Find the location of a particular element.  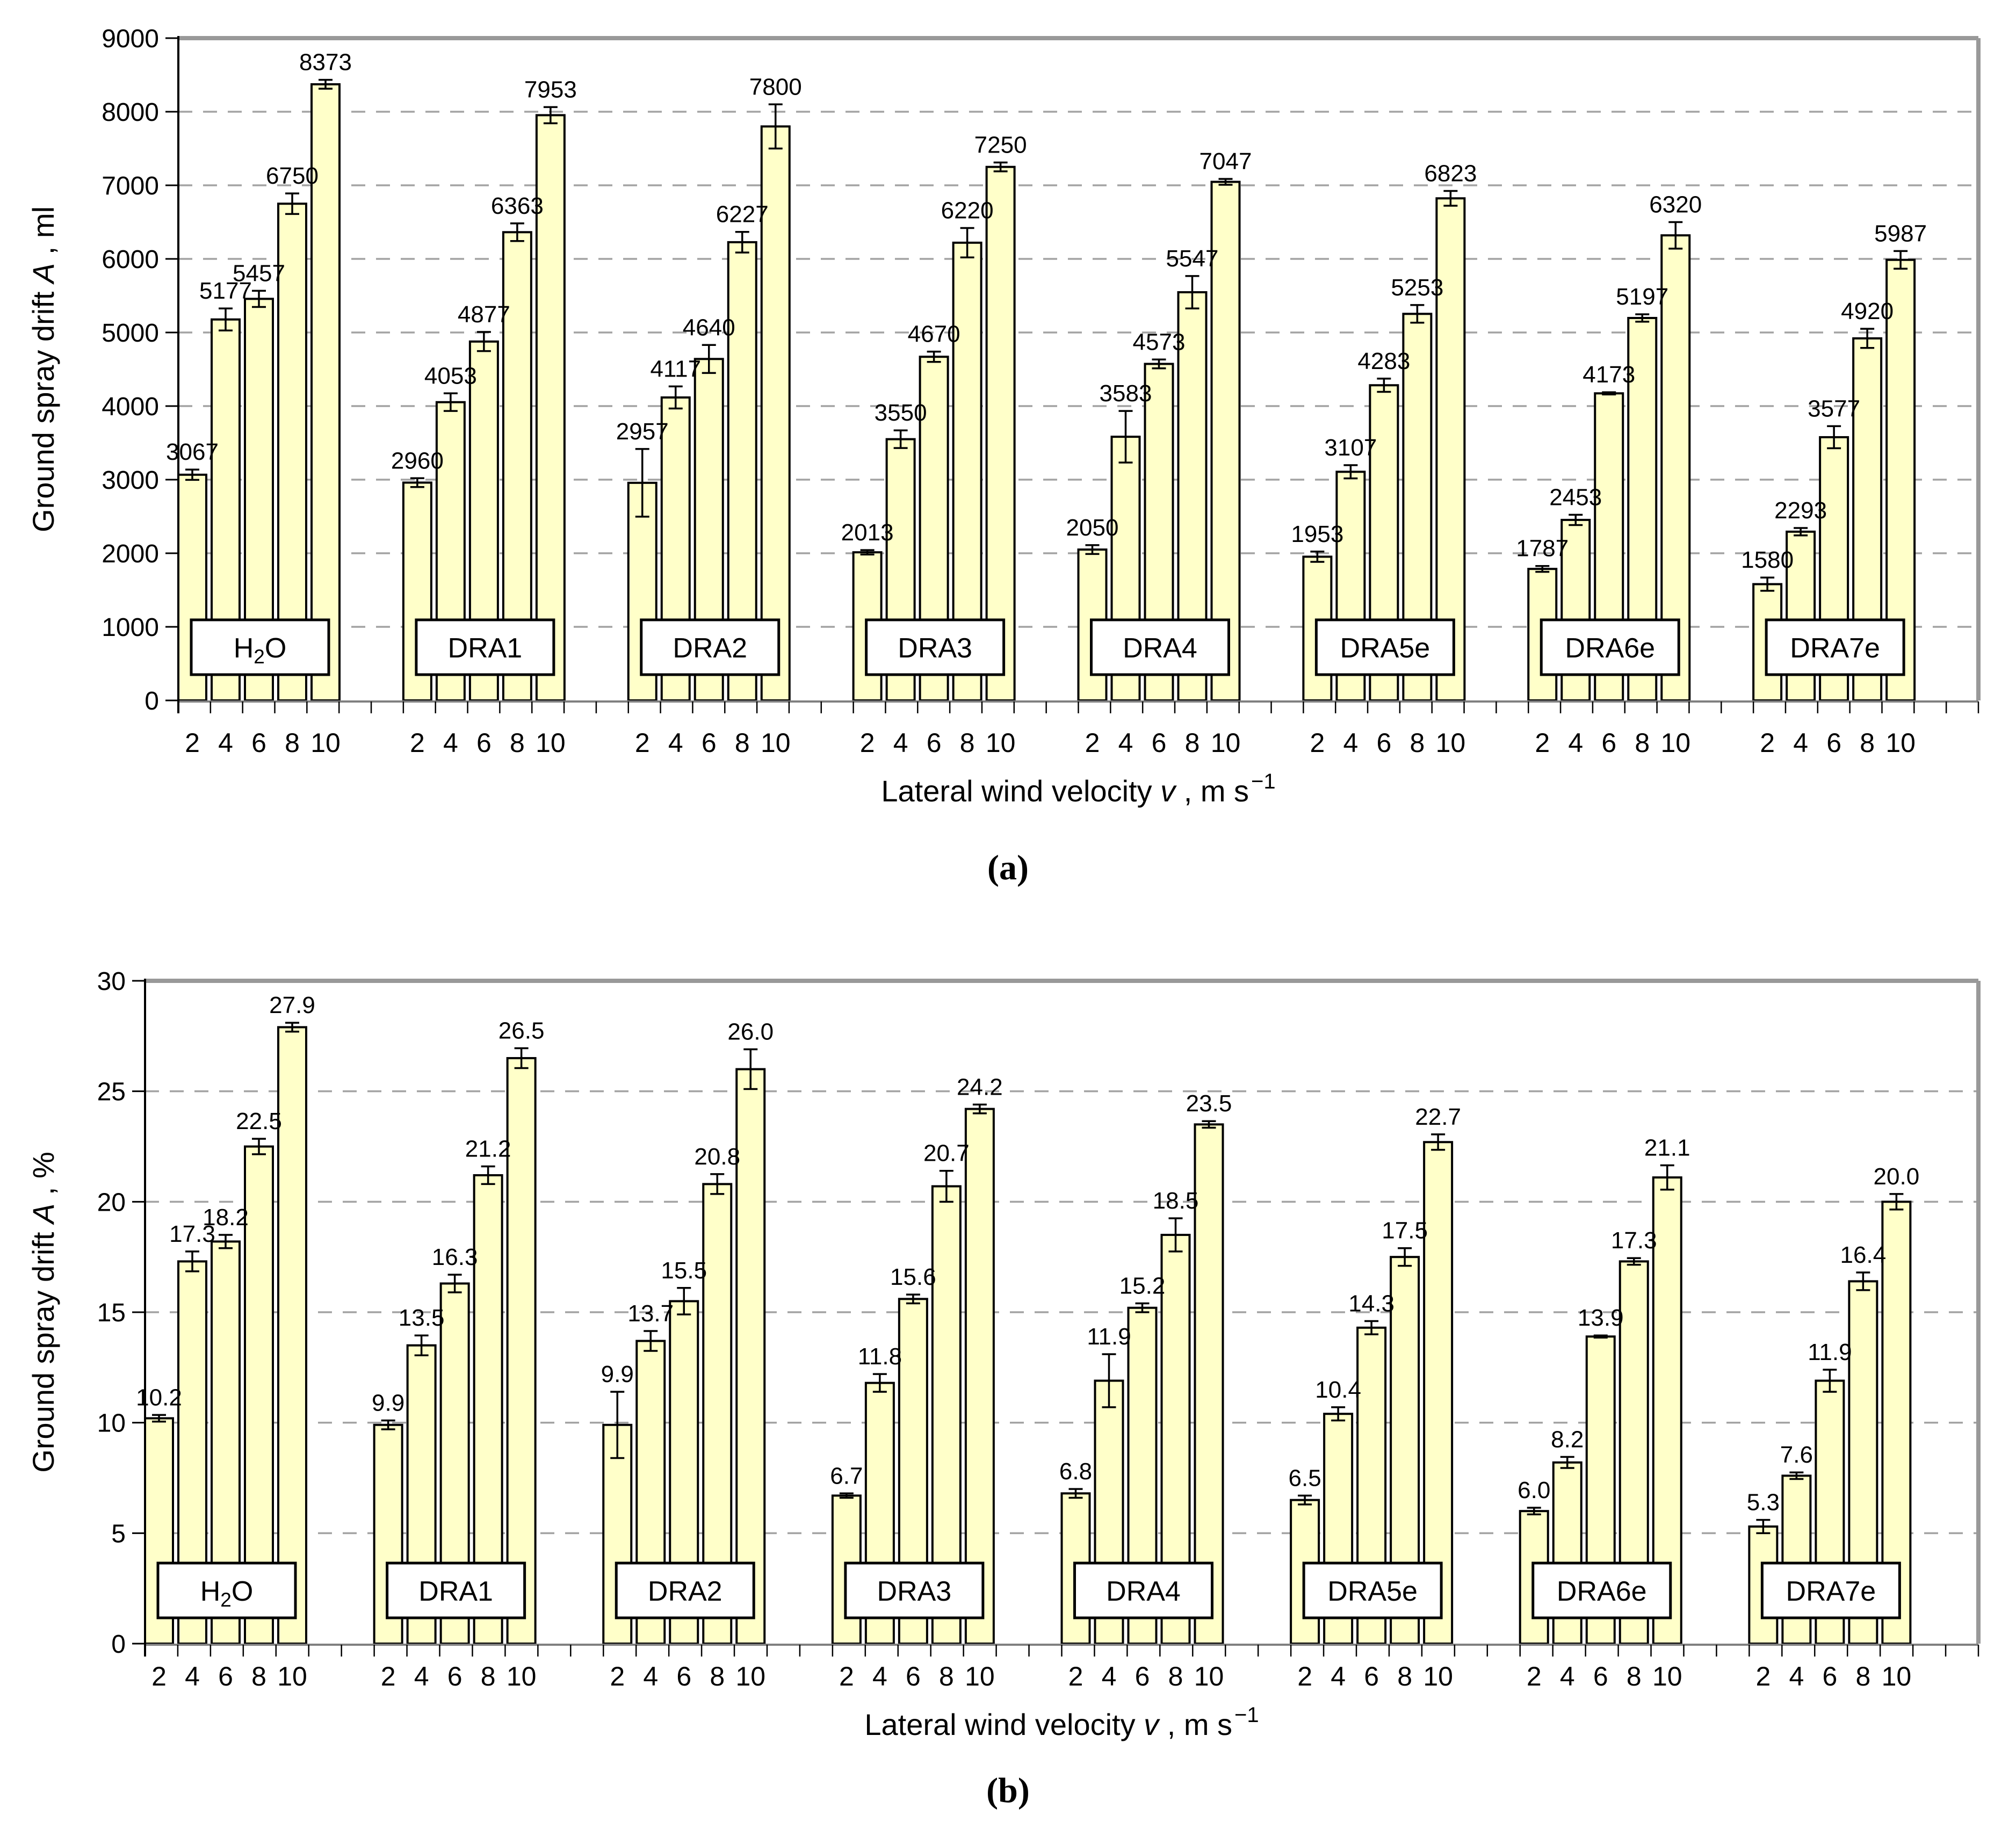

bar-value-label: 2957 is located at coordinates (642, 431).